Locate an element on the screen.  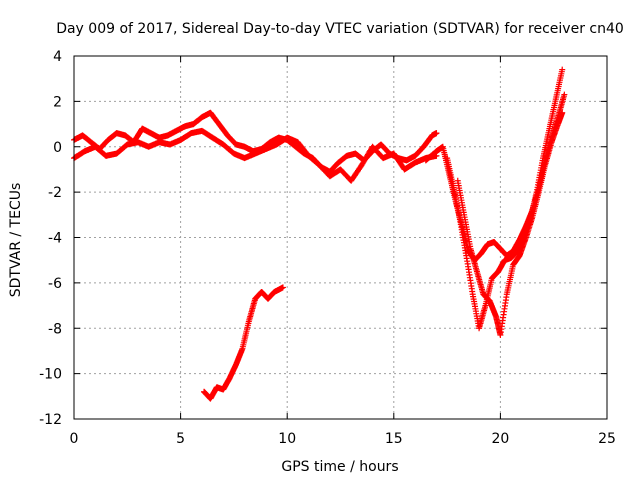
y-tick-label: -2 is located at coordinates (55, 193).